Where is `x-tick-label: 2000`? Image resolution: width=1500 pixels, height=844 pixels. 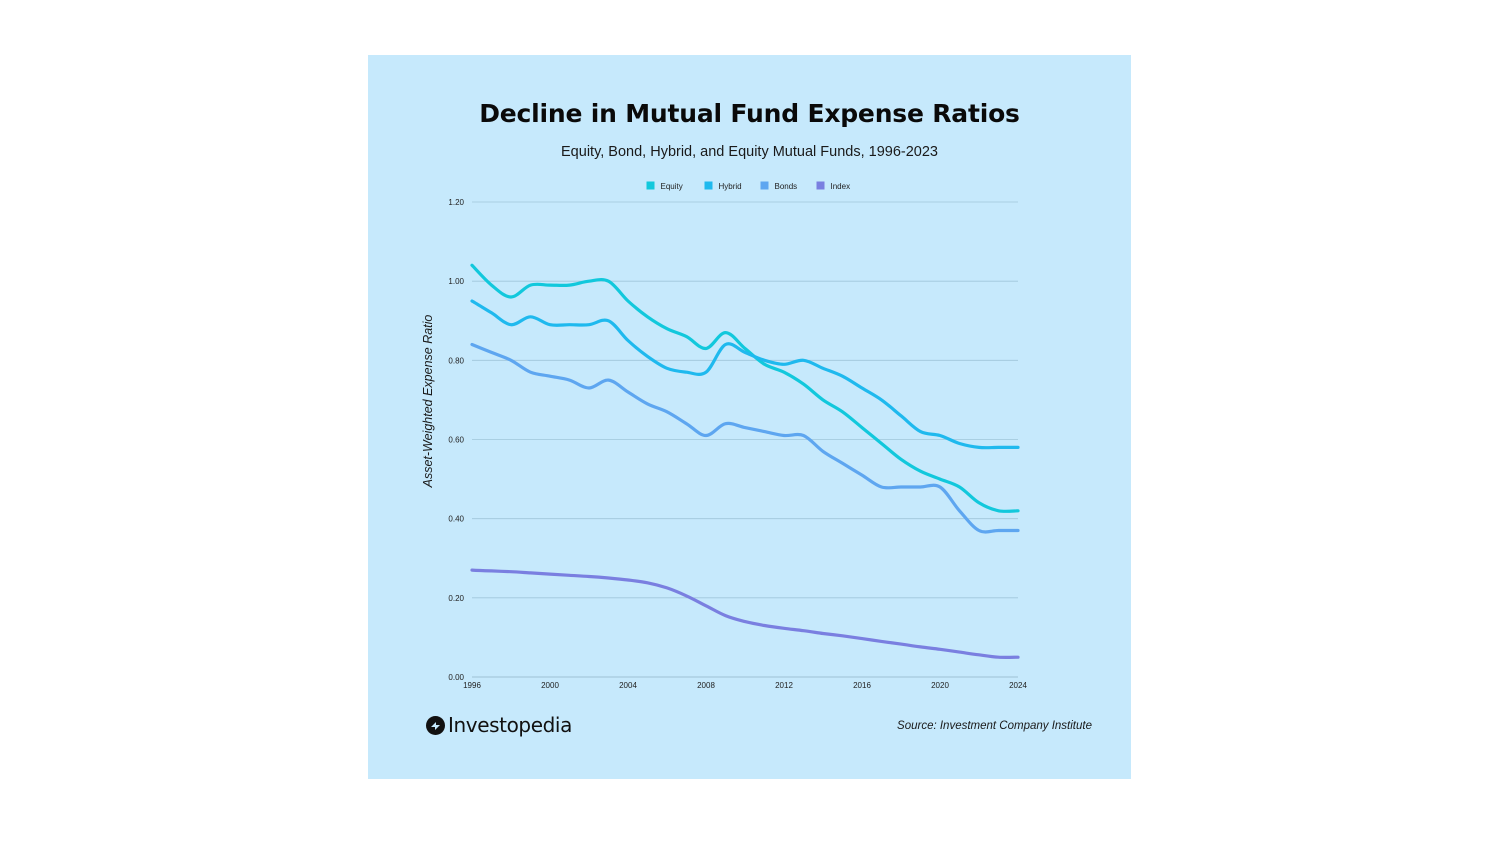 x-tick-label: 2000 is located at coordinates (550, 685).